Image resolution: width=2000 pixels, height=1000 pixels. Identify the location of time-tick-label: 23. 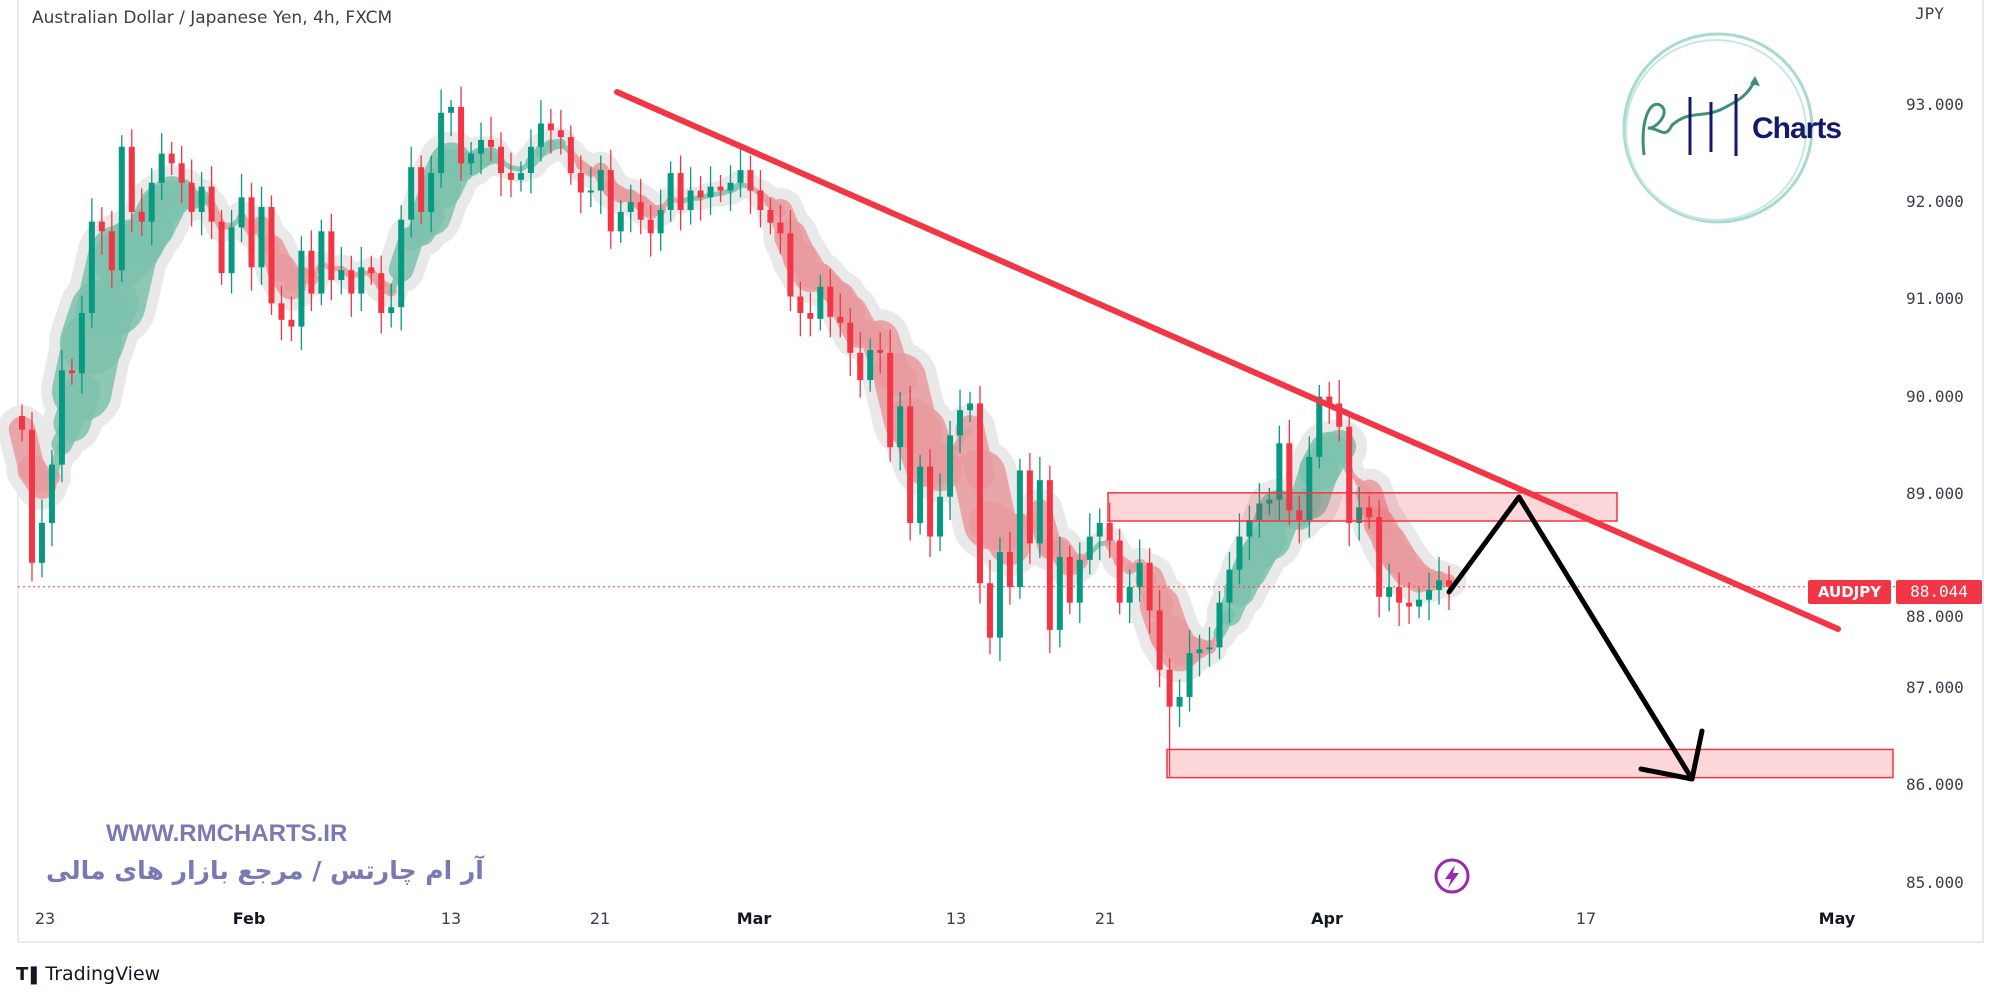
(45, 918).